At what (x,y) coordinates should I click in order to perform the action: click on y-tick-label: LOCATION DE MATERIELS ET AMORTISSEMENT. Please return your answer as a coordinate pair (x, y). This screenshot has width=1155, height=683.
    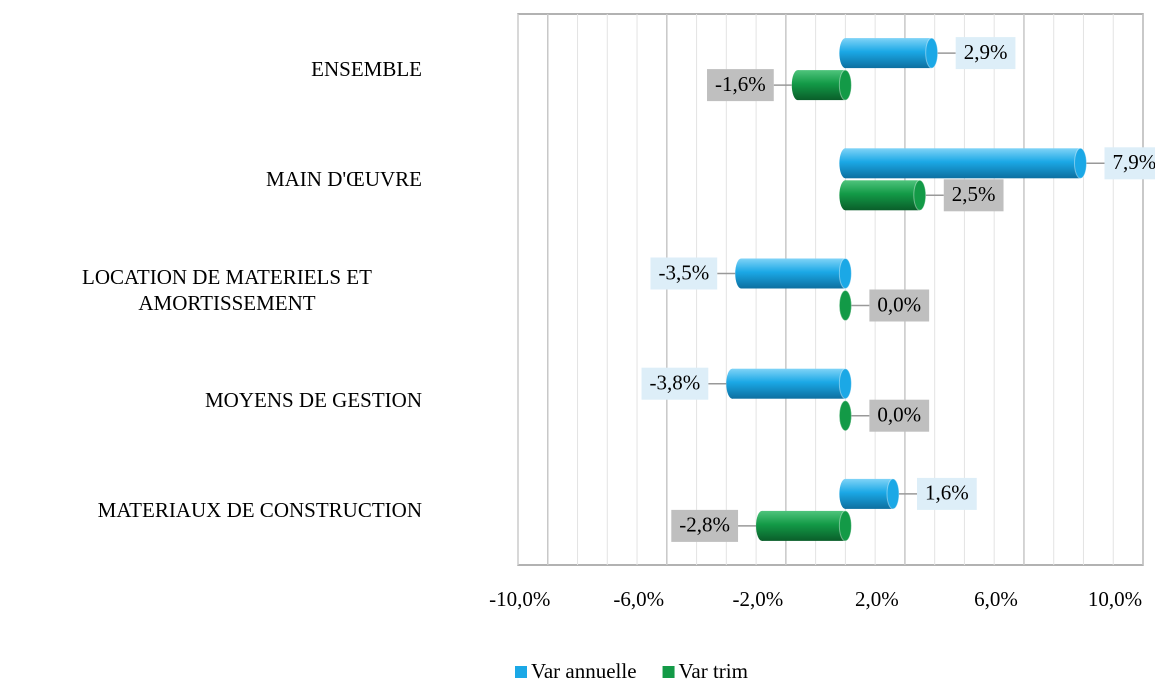
    Looking at the image, I should click on (227, 289).